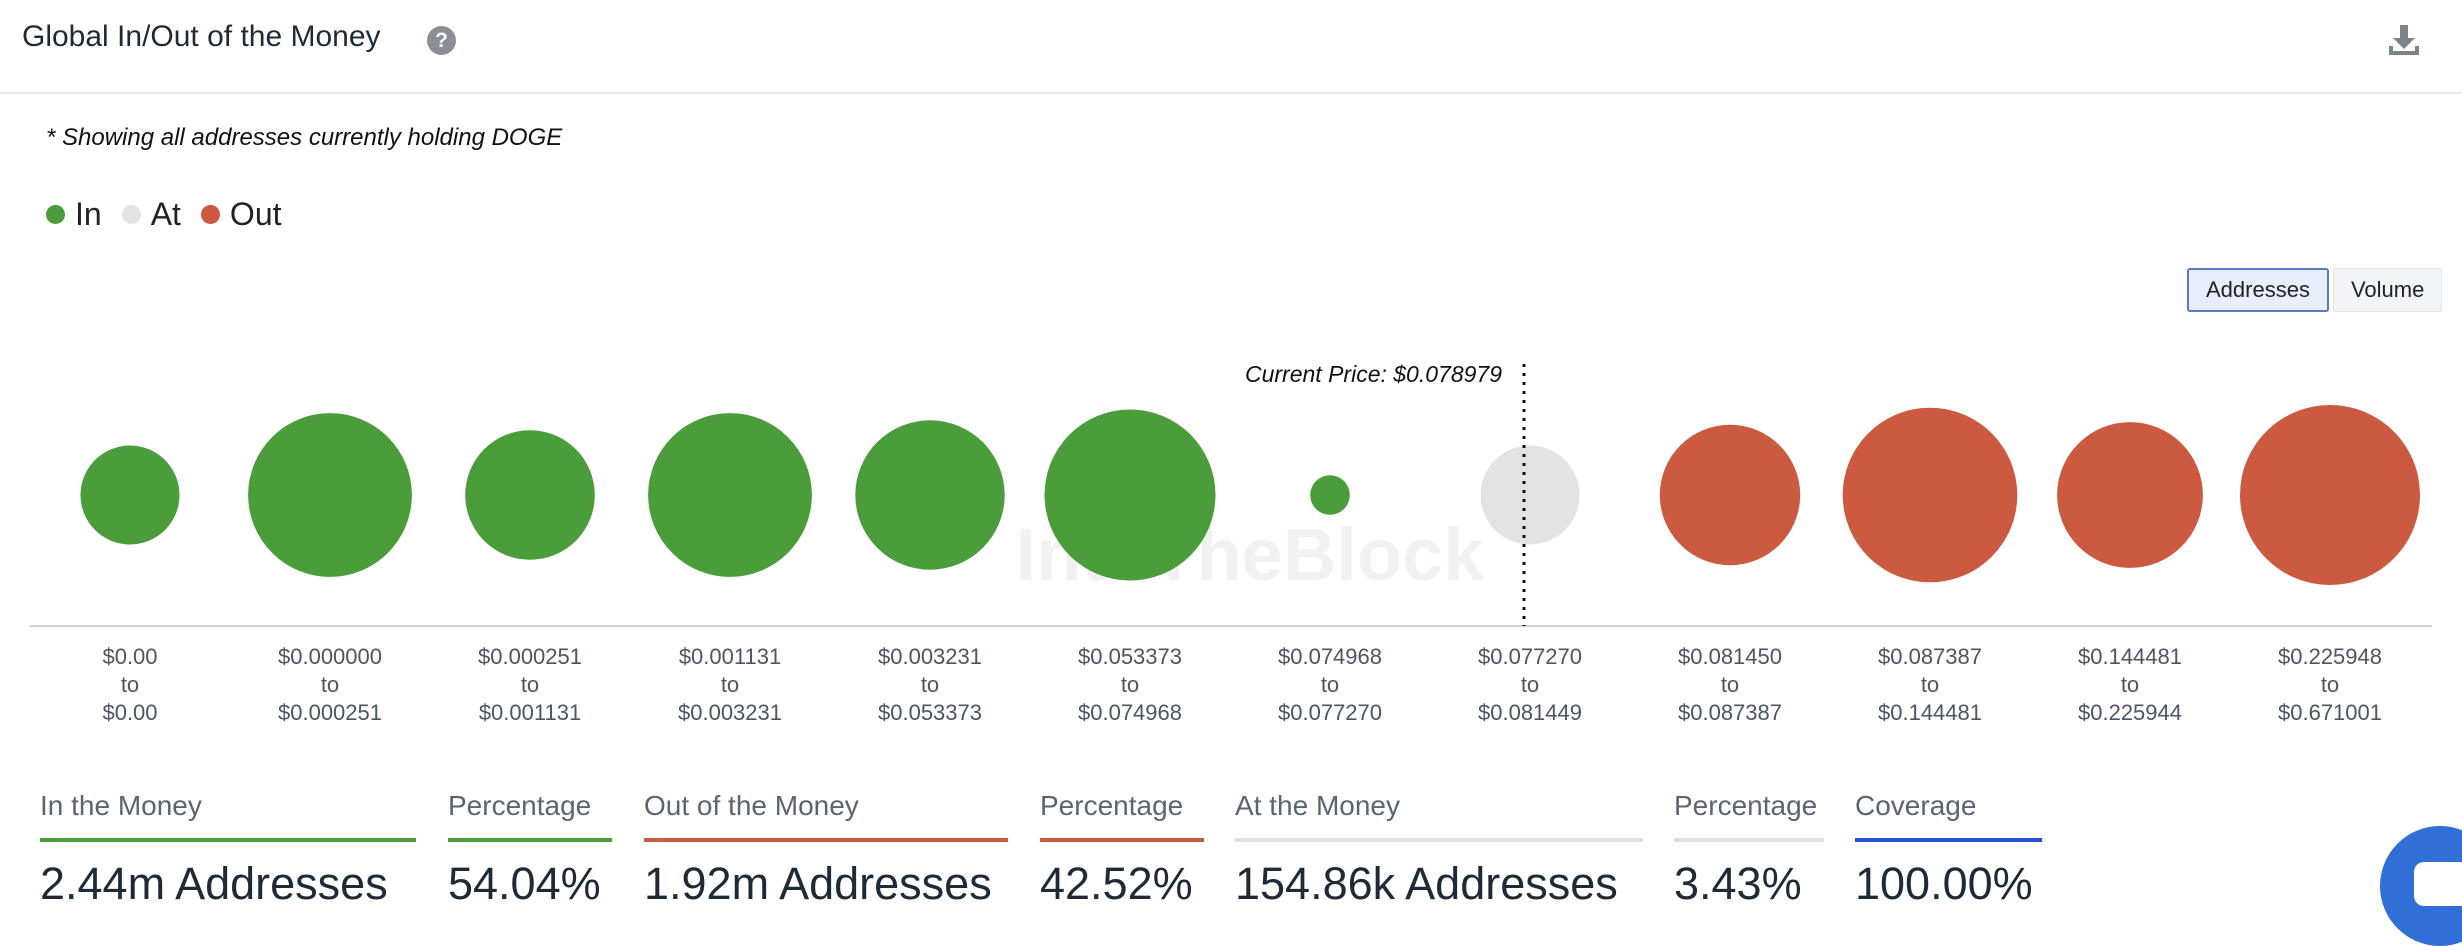 The image size is (2462, 946). I want to click on bucket-label-0-0: $0.00, so click(129, 656).